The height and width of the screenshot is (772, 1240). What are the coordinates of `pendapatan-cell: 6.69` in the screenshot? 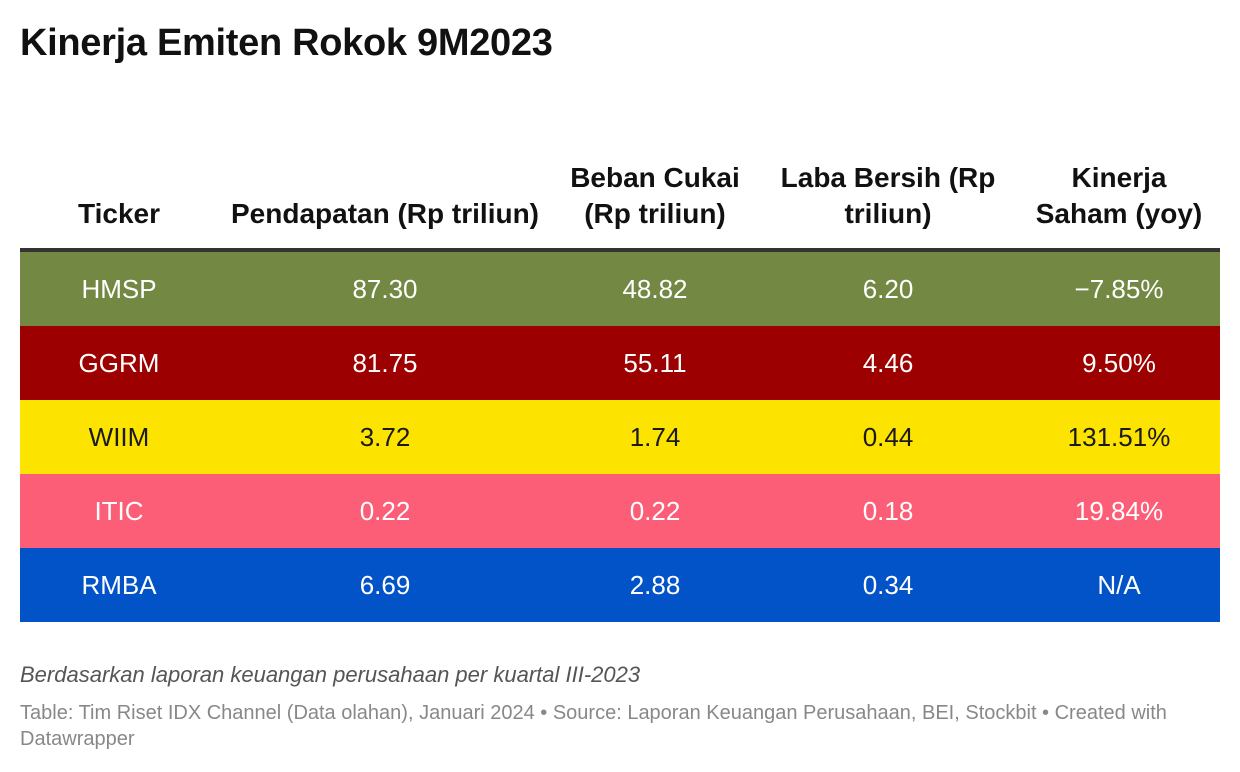 It's located at (385, 584).